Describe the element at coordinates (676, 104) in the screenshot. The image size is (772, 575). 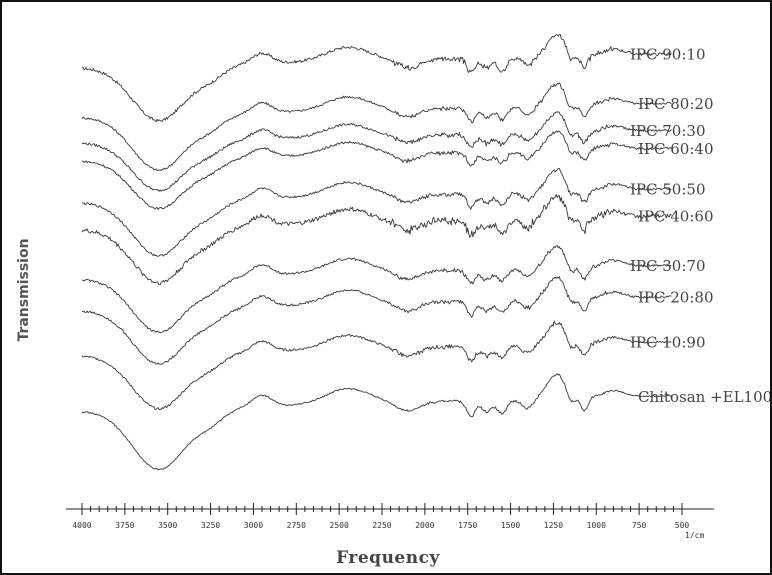
I see `series-label: IPC 80:20` at that location.